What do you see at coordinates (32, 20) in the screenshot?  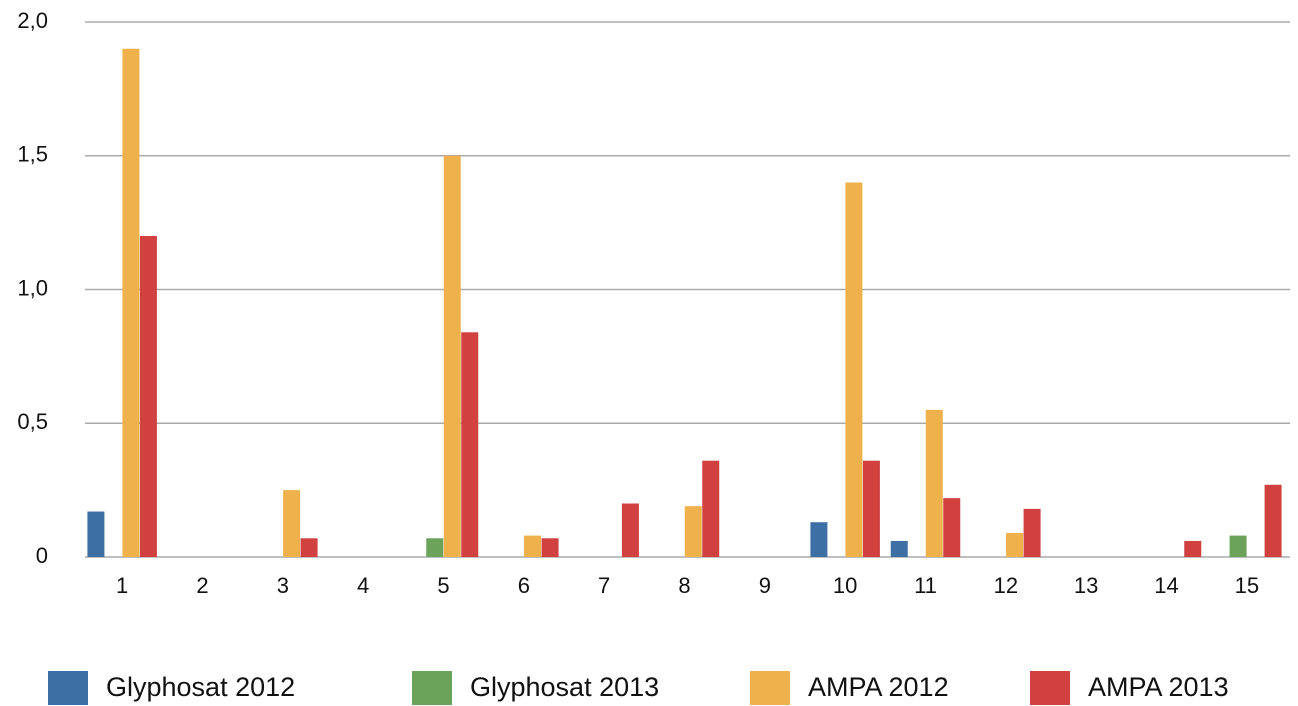 I see `y-tick-label: 2,0` at bounding box center [32, 20].